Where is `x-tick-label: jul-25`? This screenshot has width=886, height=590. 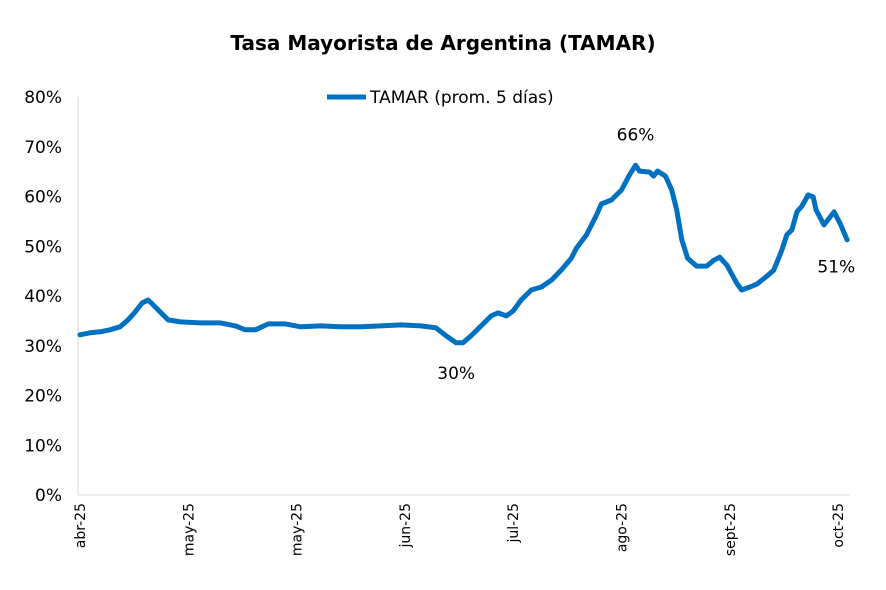
x-tick-label: jul-25 is located at coordinates (514, 523).